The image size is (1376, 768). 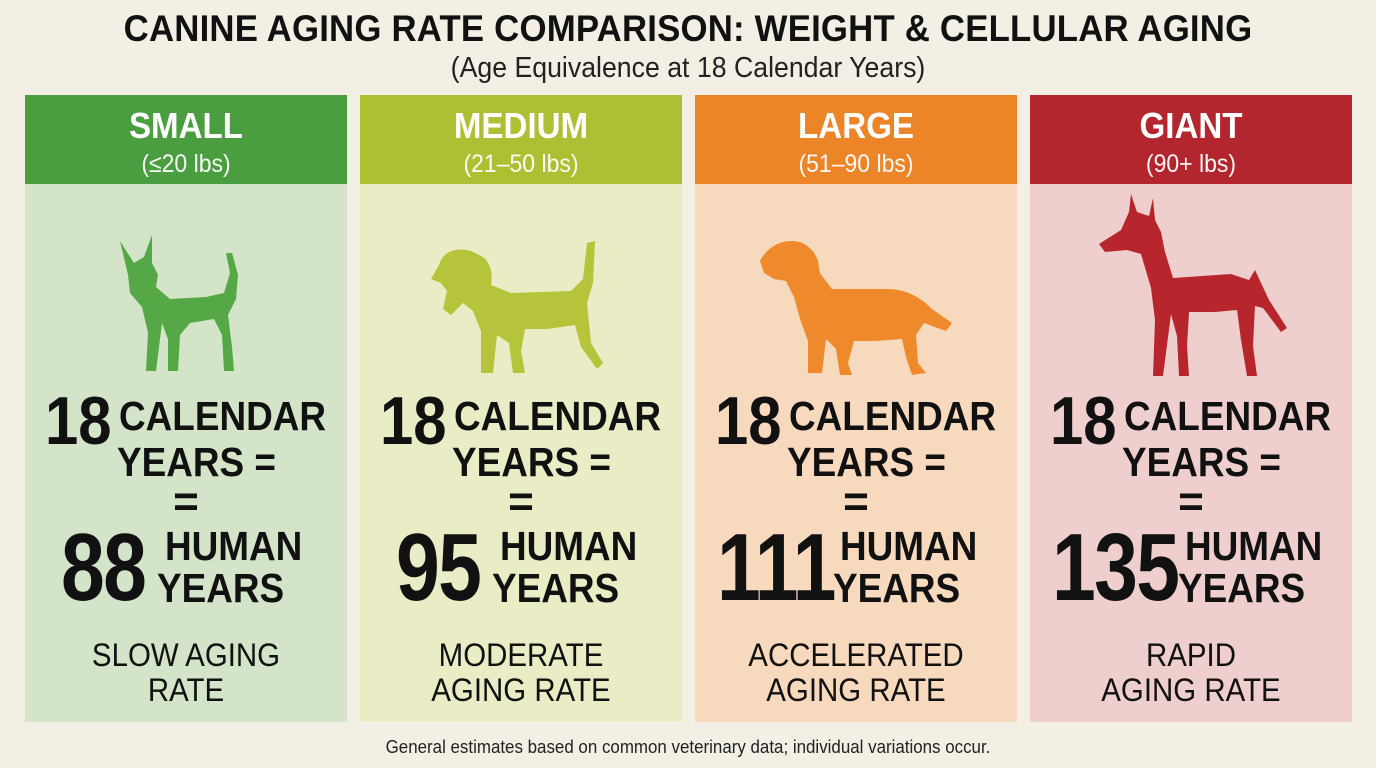 What do you see at coordinates (688, 68) in the screenshot?
I see `page-subtitle: (Age Equivalence at 18 Calendar Years)` at bounding box center [688, 68].